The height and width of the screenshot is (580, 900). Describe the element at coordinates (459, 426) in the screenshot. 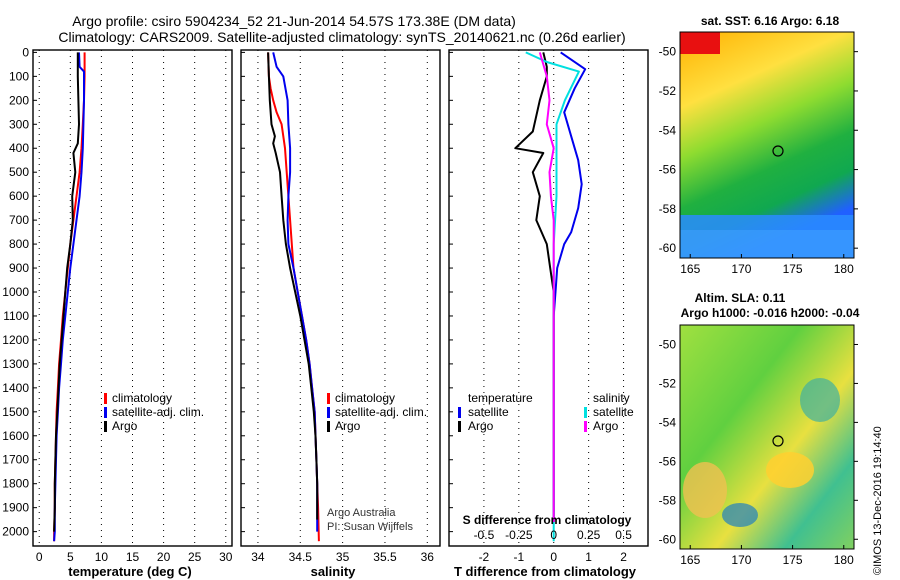

I see `legend-t-argo-swatch` at that location.